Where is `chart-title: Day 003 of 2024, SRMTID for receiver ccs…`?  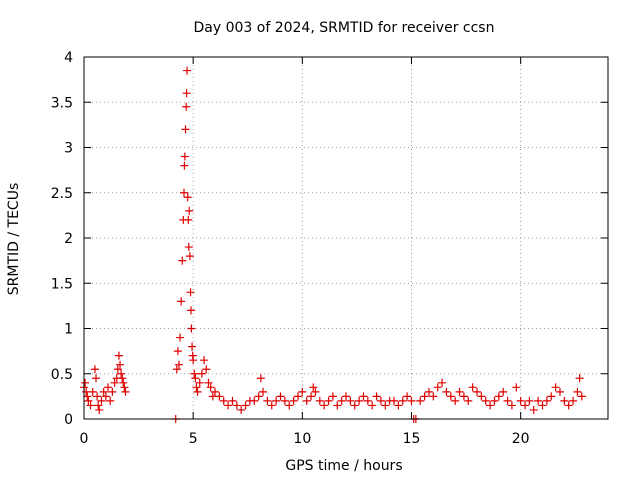 chart-title: Day 003 of 2024, SRMTID for receiver ccs… is located at coordinates (344, 28).